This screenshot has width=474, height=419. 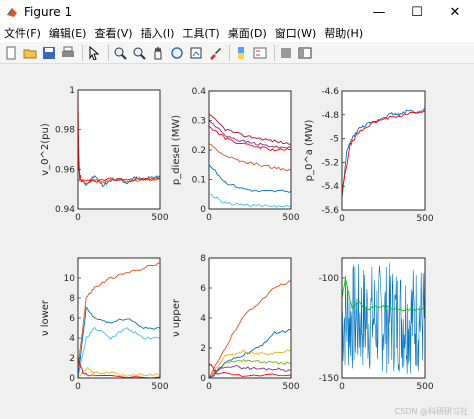 I want to click on subplot-1: 0 500 0.94 0.96 0.98 1 v_0^2(pu), so click(x=104, y=154).